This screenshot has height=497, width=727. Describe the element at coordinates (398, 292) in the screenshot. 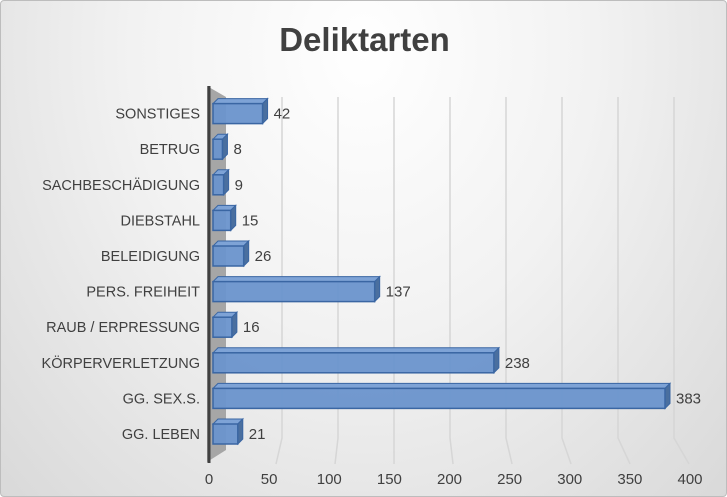

I see `data-label: 137` at that location.